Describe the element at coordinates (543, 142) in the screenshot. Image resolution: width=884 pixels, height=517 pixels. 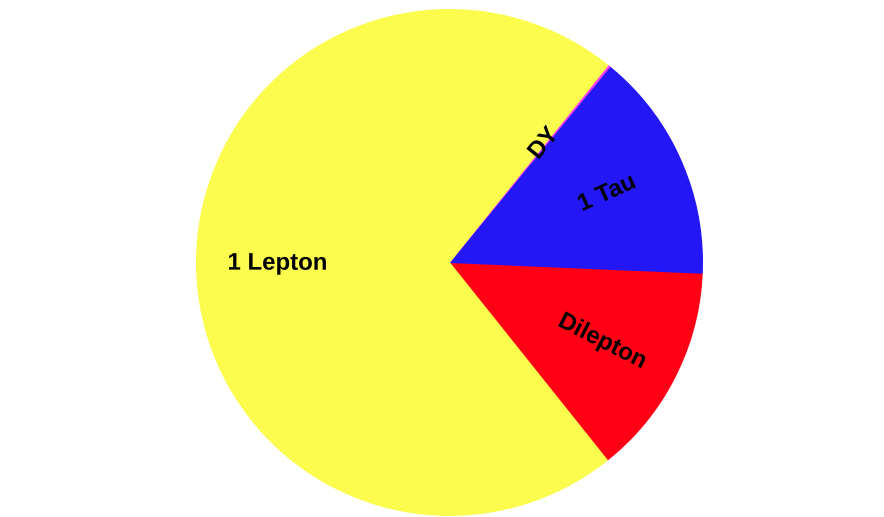
I see `slice-label: DY` at that location.